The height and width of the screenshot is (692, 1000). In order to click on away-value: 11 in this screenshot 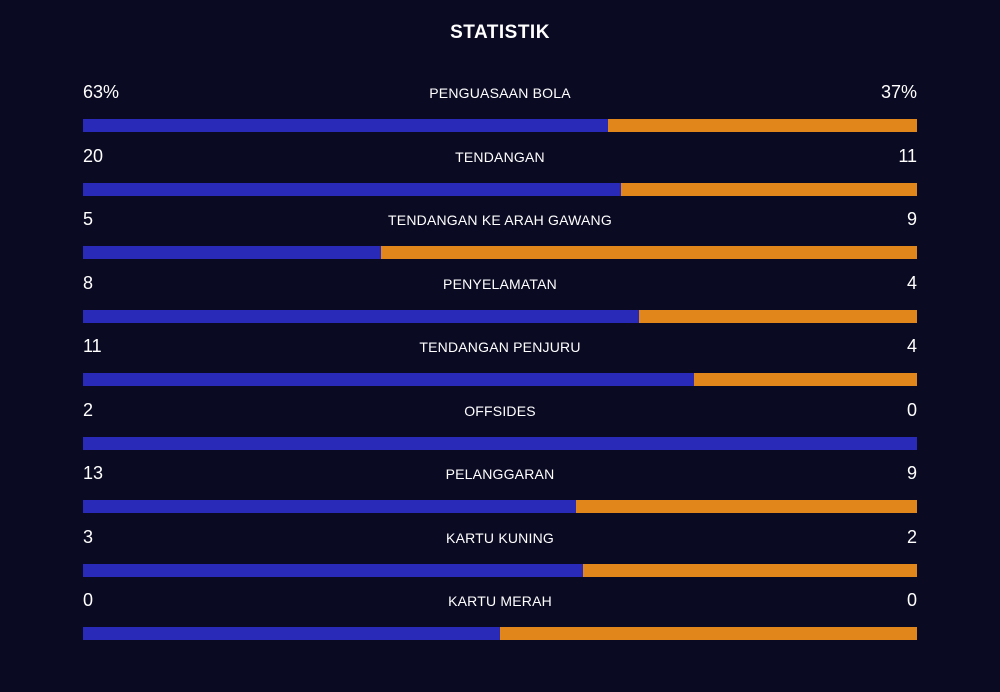, I will do `click(907, 155)`.